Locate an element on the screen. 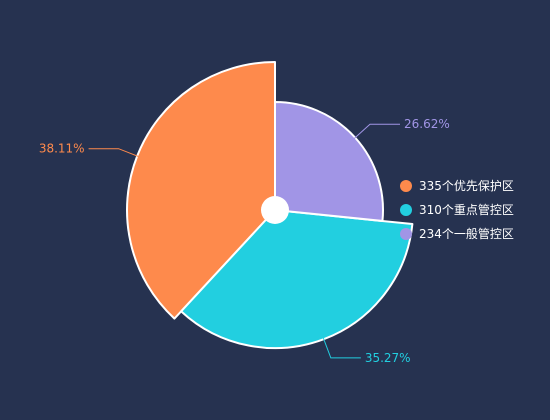  legend-item-2: 310个重点管控区 is located at coordinates (457, 209).